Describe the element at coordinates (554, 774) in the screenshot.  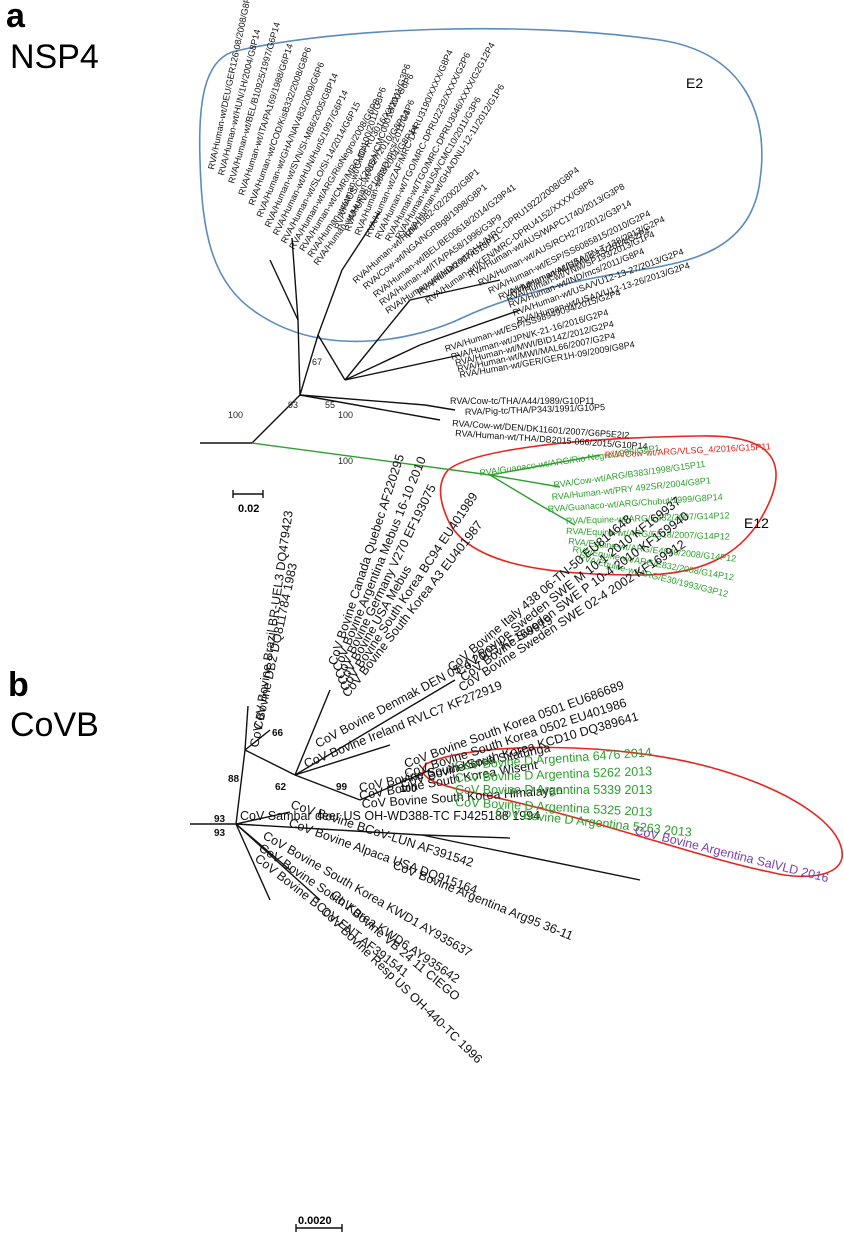
I see `leaf-label: CoV Bovine D Argentina 5262 2013` at that location.